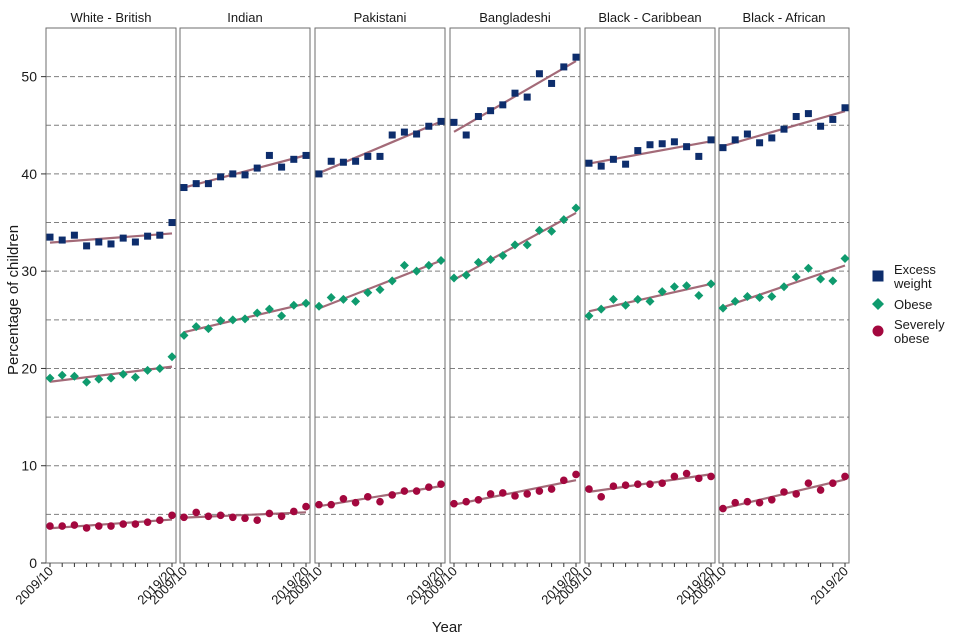  Describe the element at coordinates (29, 466) in the screenshot. I see `y-tick-label: 10` at that location.